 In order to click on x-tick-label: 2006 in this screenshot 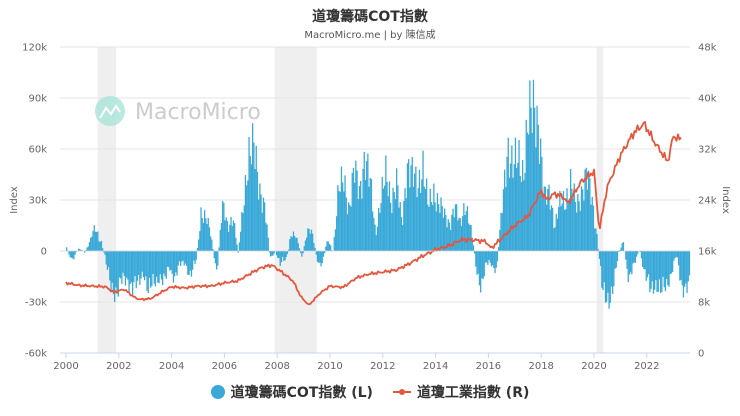, I will do `click(224, 366)`.